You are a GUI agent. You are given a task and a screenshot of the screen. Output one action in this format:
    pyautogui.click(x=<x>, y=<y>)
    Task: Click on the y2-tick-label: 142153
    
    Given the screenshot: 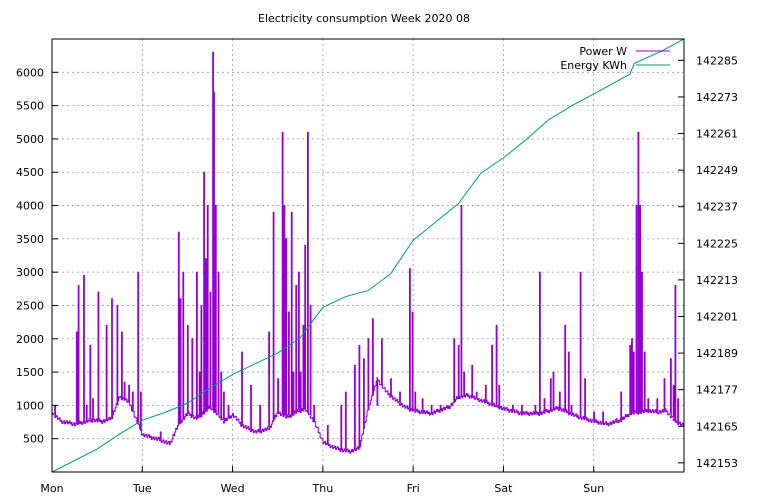 What is the action you would take?
    pyautogui.click(x=717, y=463)
    